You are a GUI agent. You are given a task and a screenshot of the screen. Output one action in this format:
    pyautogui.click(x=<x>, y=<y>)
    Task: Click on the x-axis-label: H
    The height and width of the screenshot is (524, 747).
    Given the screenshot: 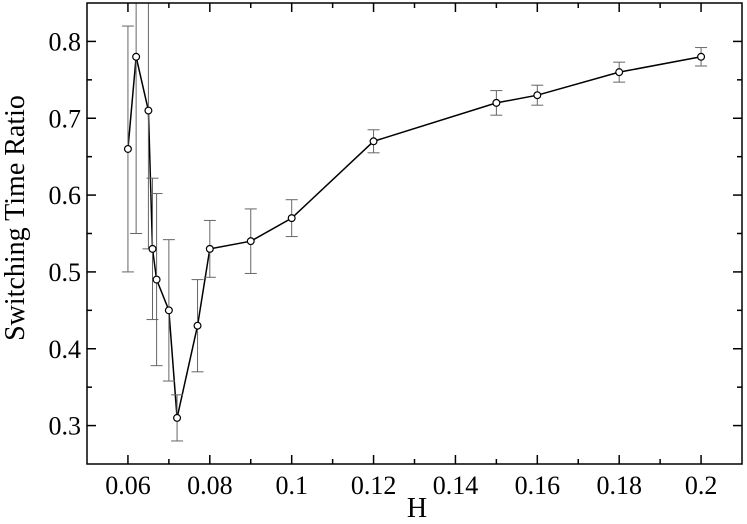 What is the action you would take?
    pyautogui.click(x=417, y=508)
    